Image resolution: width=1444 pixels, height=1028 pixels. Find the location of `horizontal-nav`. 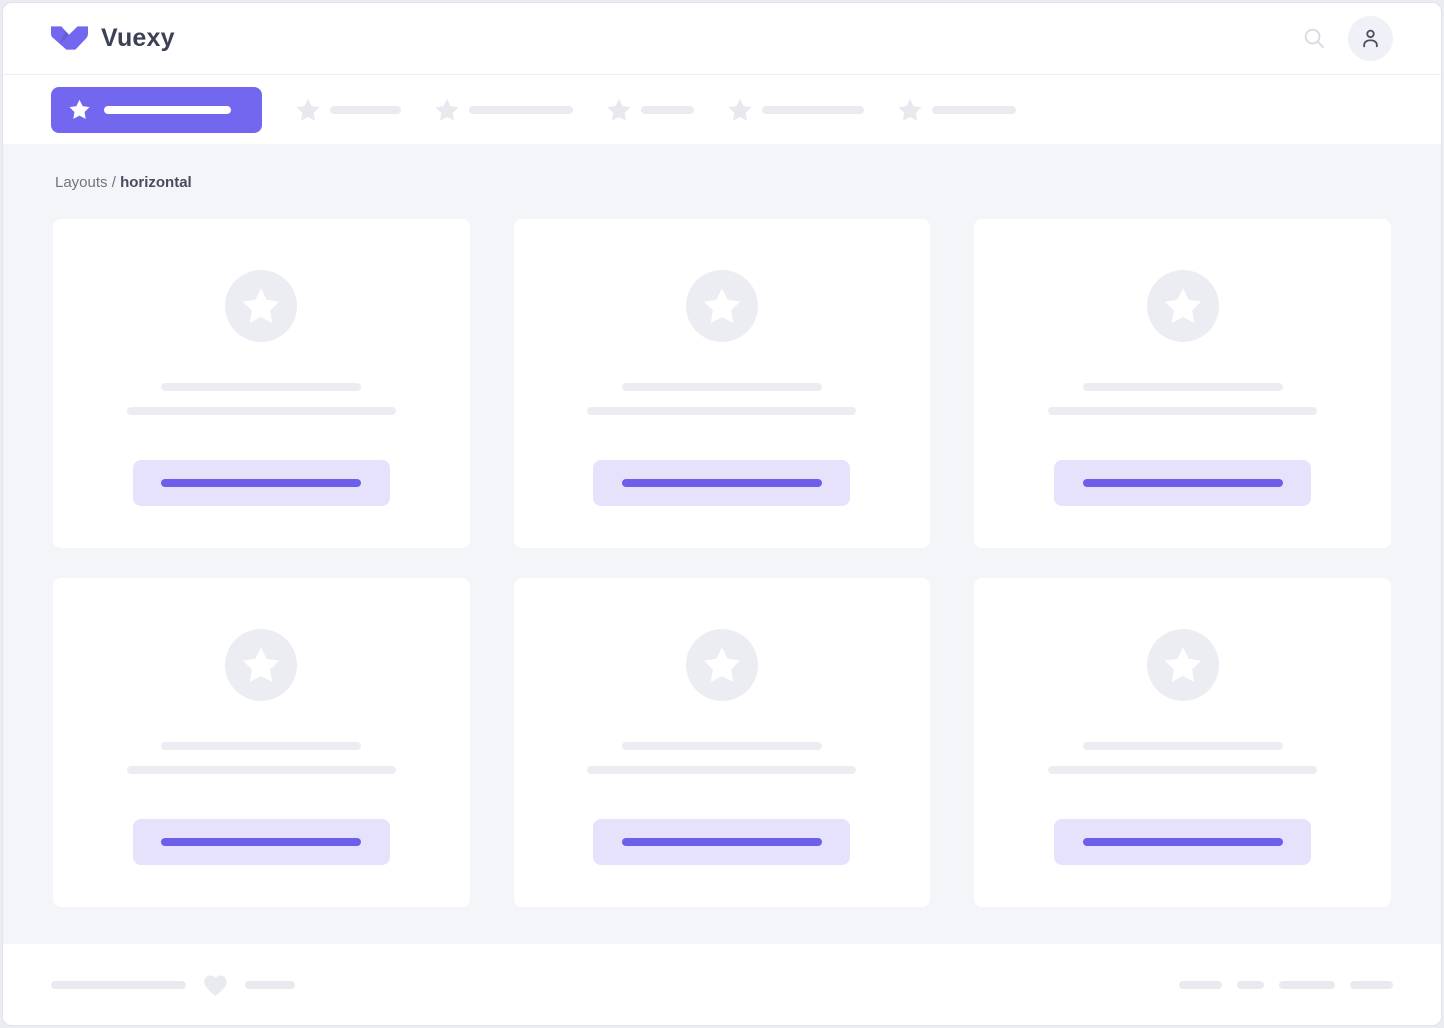

horizontal-nav is located at coordinates (722, 109).